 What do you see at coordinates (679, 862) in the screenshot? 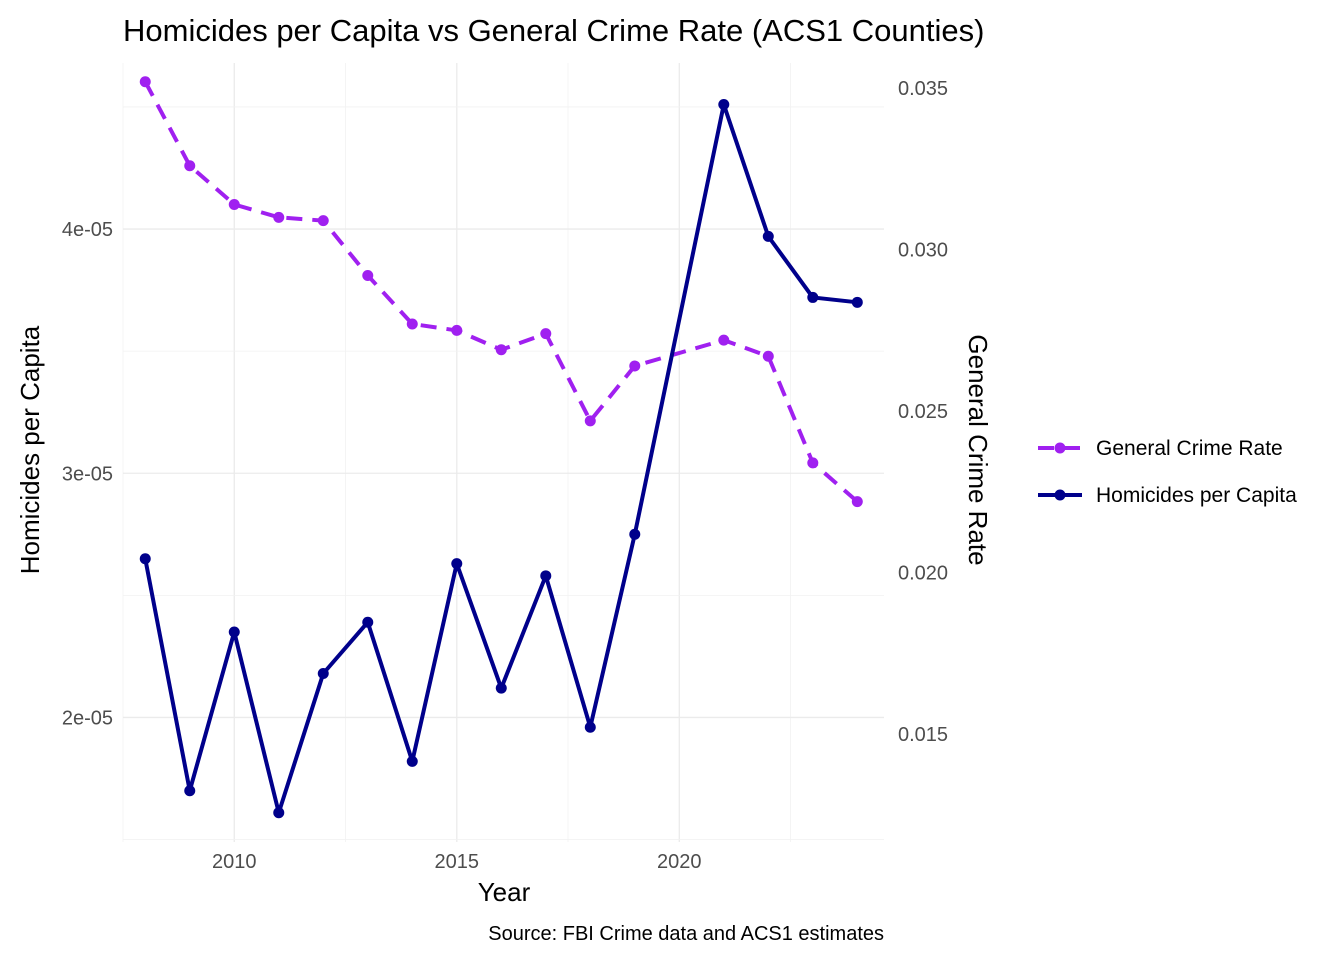
I see `x-tick-label: 2020` at bounding box center [679, 862].